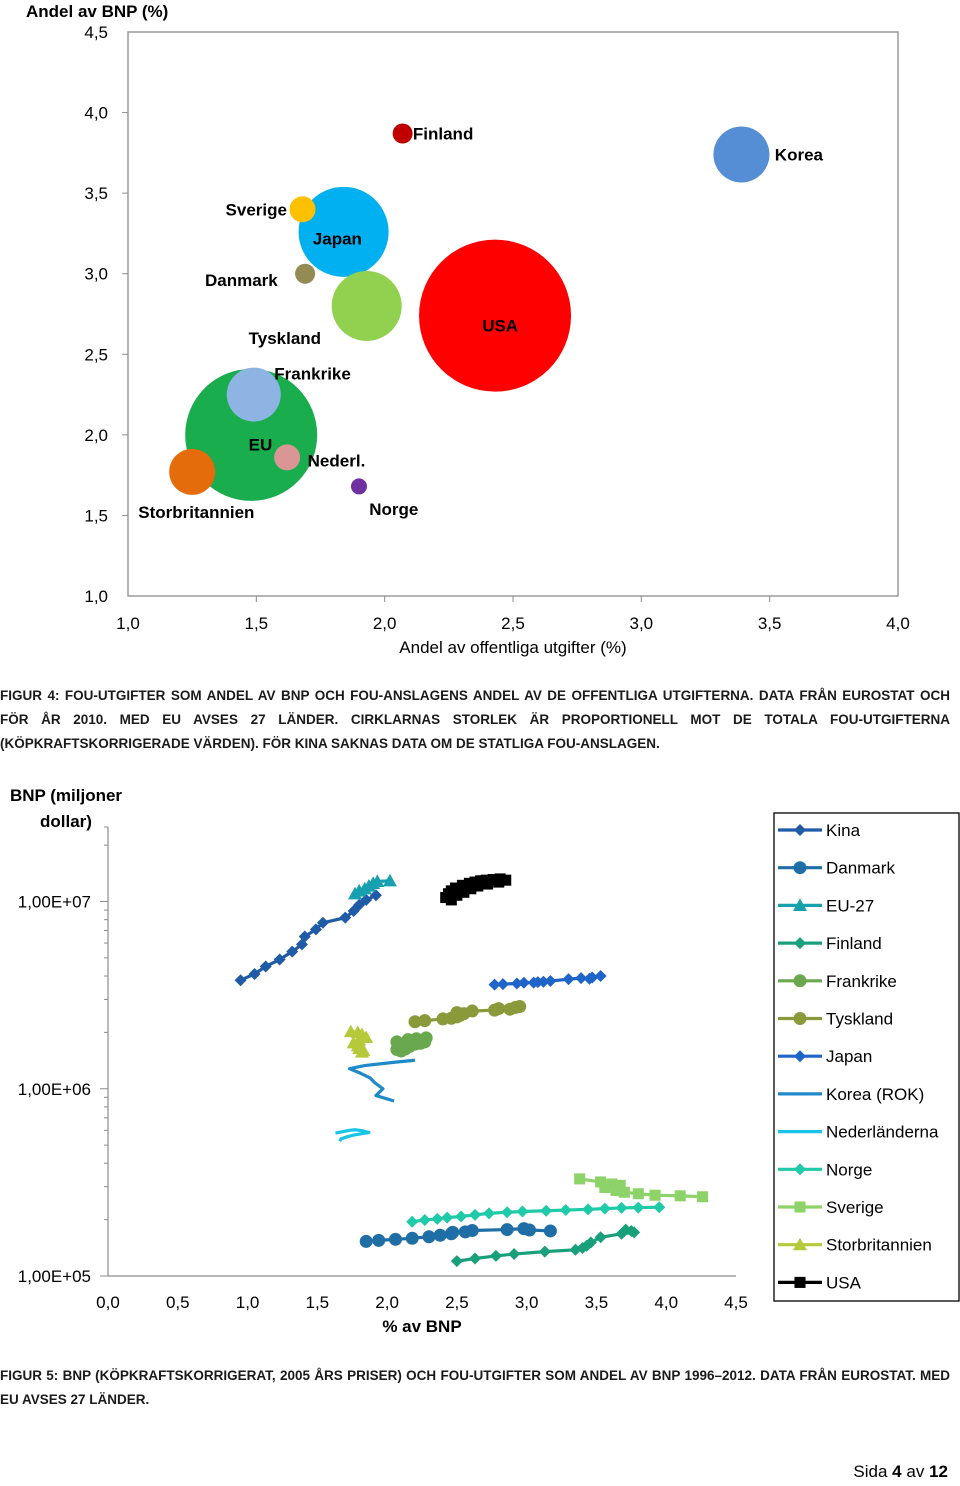 Image resolution: width=960 pixels, height=1486 pixels. I want to click on legend-box, so click(866, 1057).